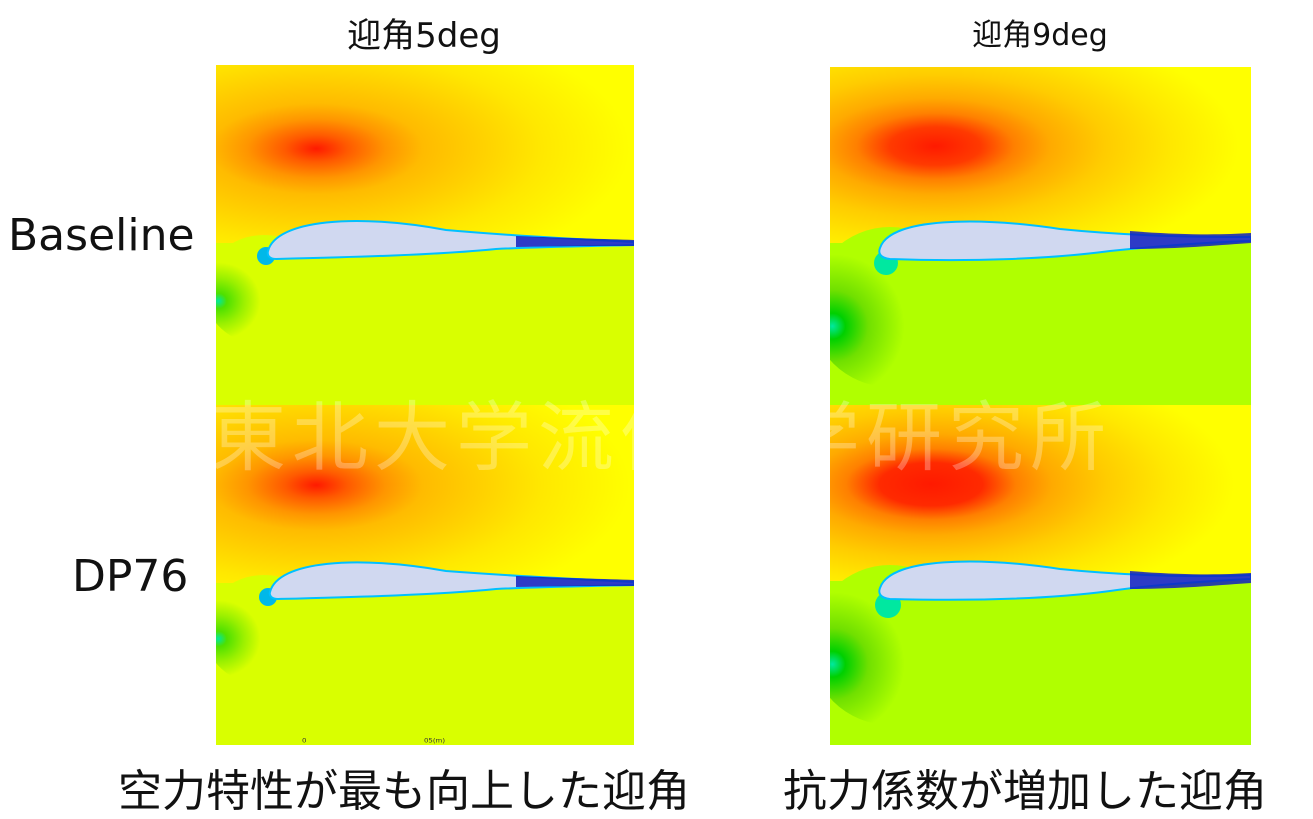  I want to click on column-title-aoa-9: 迎角9deg, so click(1040, 35).